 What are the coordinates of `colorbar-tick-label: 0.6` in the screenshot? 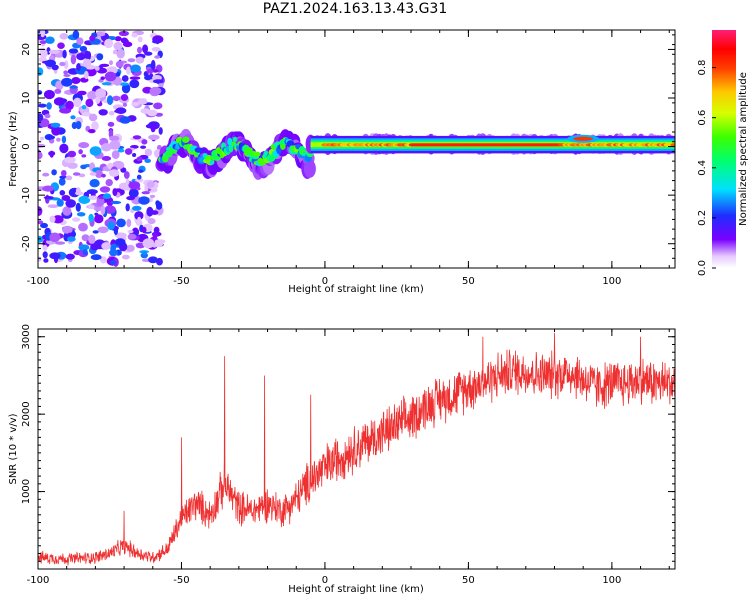 It's located at (702, 118).